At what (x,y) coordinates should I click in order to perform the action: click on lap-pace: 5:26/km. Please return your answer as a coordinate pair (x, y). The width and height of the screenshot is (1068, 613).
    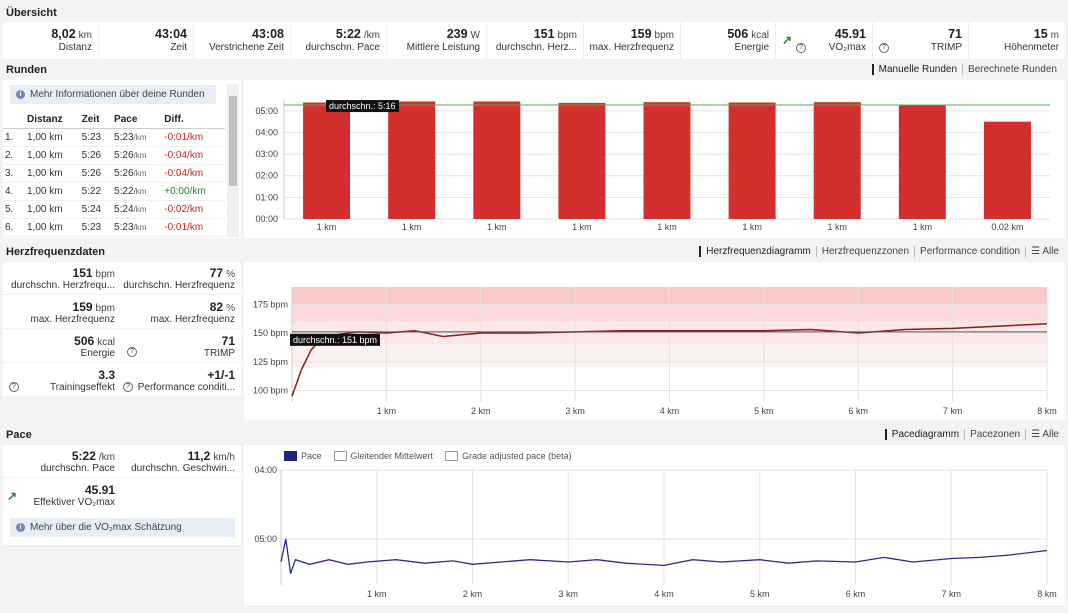
    Looking at the image, I should click on (137, 173).